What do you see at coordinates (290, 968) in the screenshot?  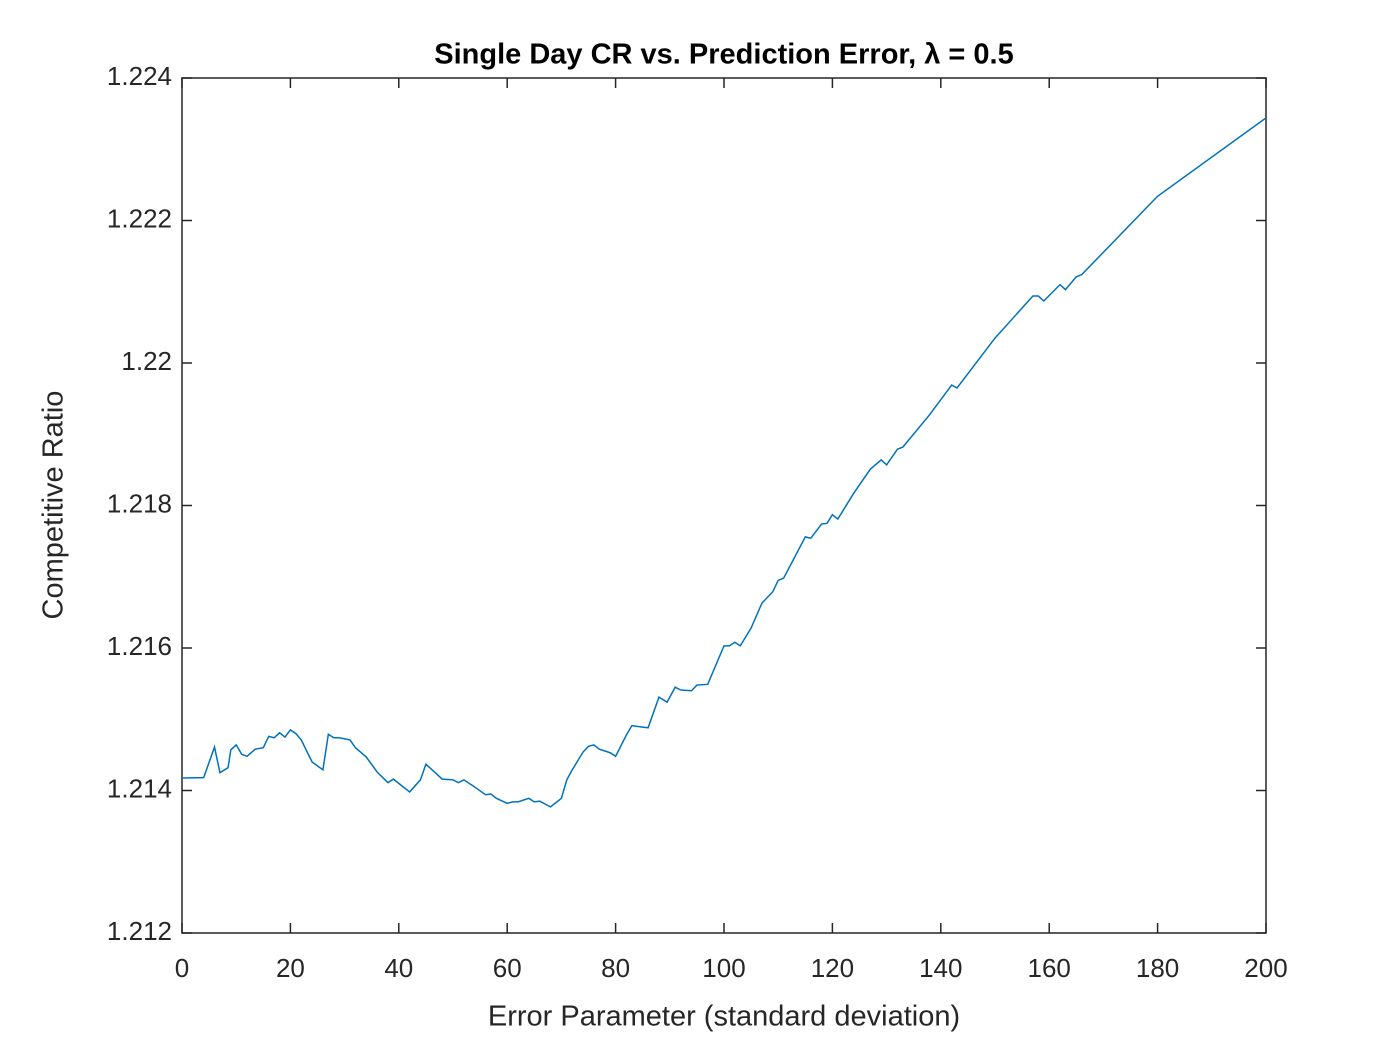 I see `x-tick-label: 20` at bounding box center [290, 968].